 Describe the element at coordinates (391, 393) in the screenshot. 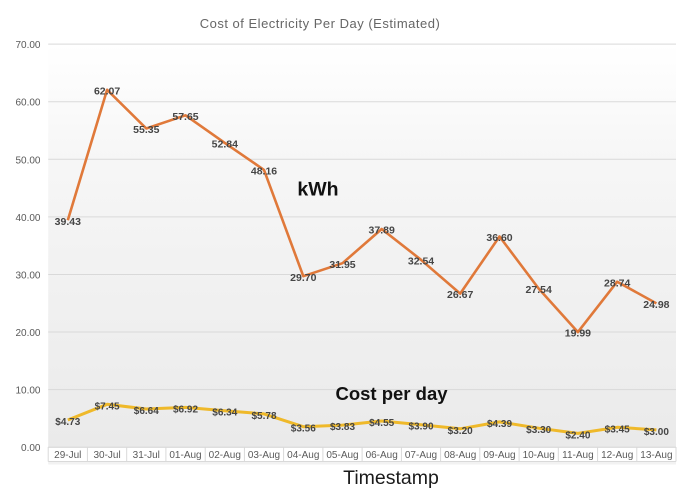

I see `svg-text: Cost per day` at that location.